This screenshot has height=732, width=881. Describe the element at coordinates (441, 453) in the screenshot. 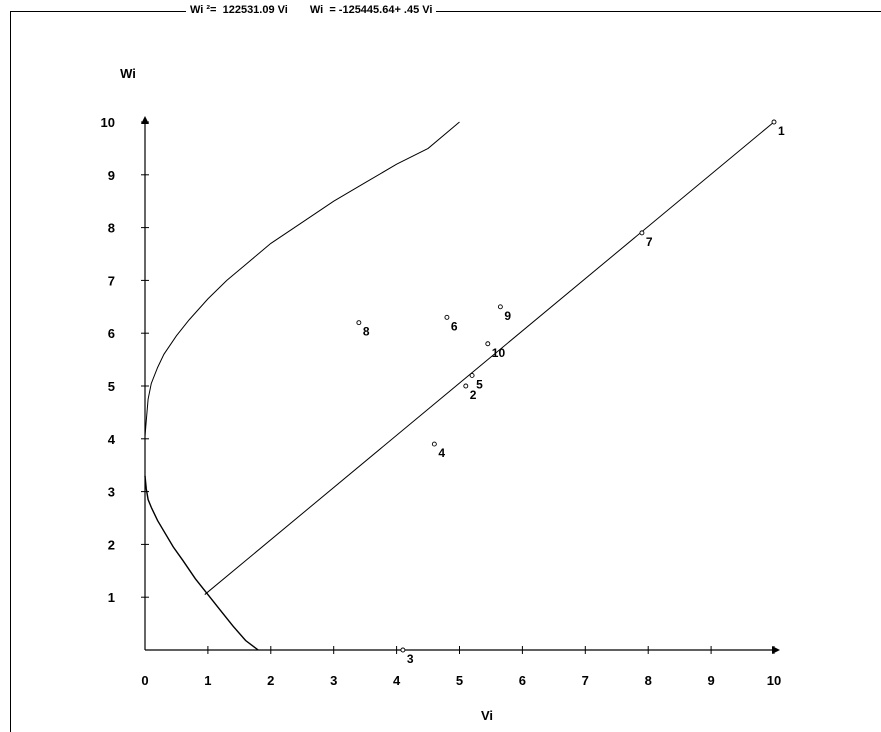

I see `data-point-label-4: 4` at that location.